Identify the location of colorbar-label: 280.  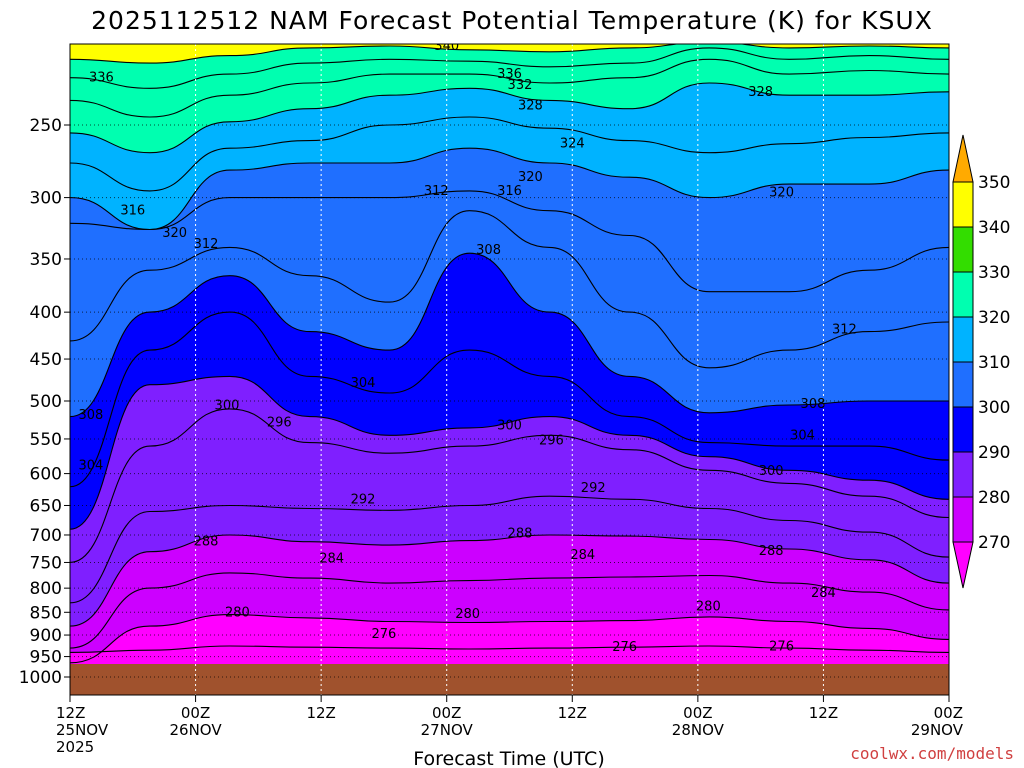
(994, 498).